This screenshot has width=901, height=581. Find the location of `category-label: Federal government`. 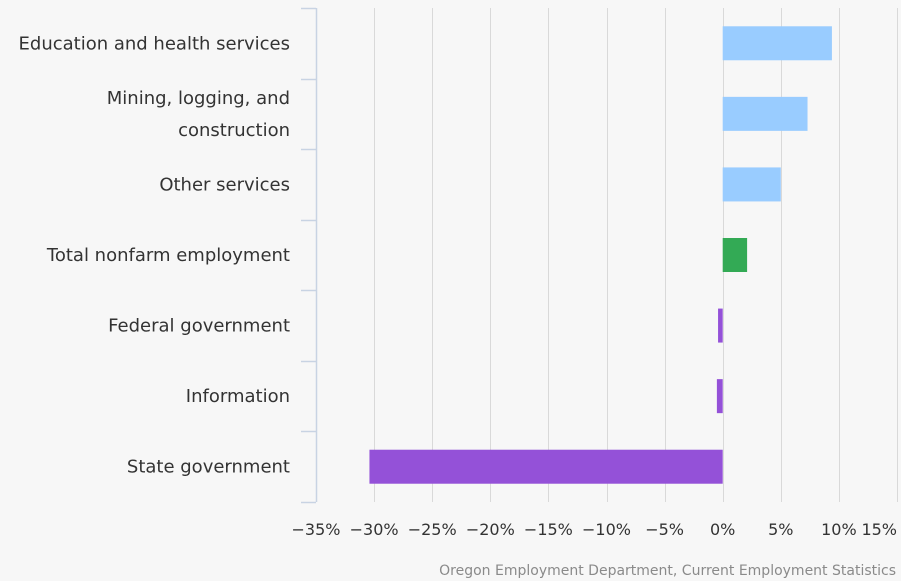

category-label: Federal government is located at coordinates (199, 326).